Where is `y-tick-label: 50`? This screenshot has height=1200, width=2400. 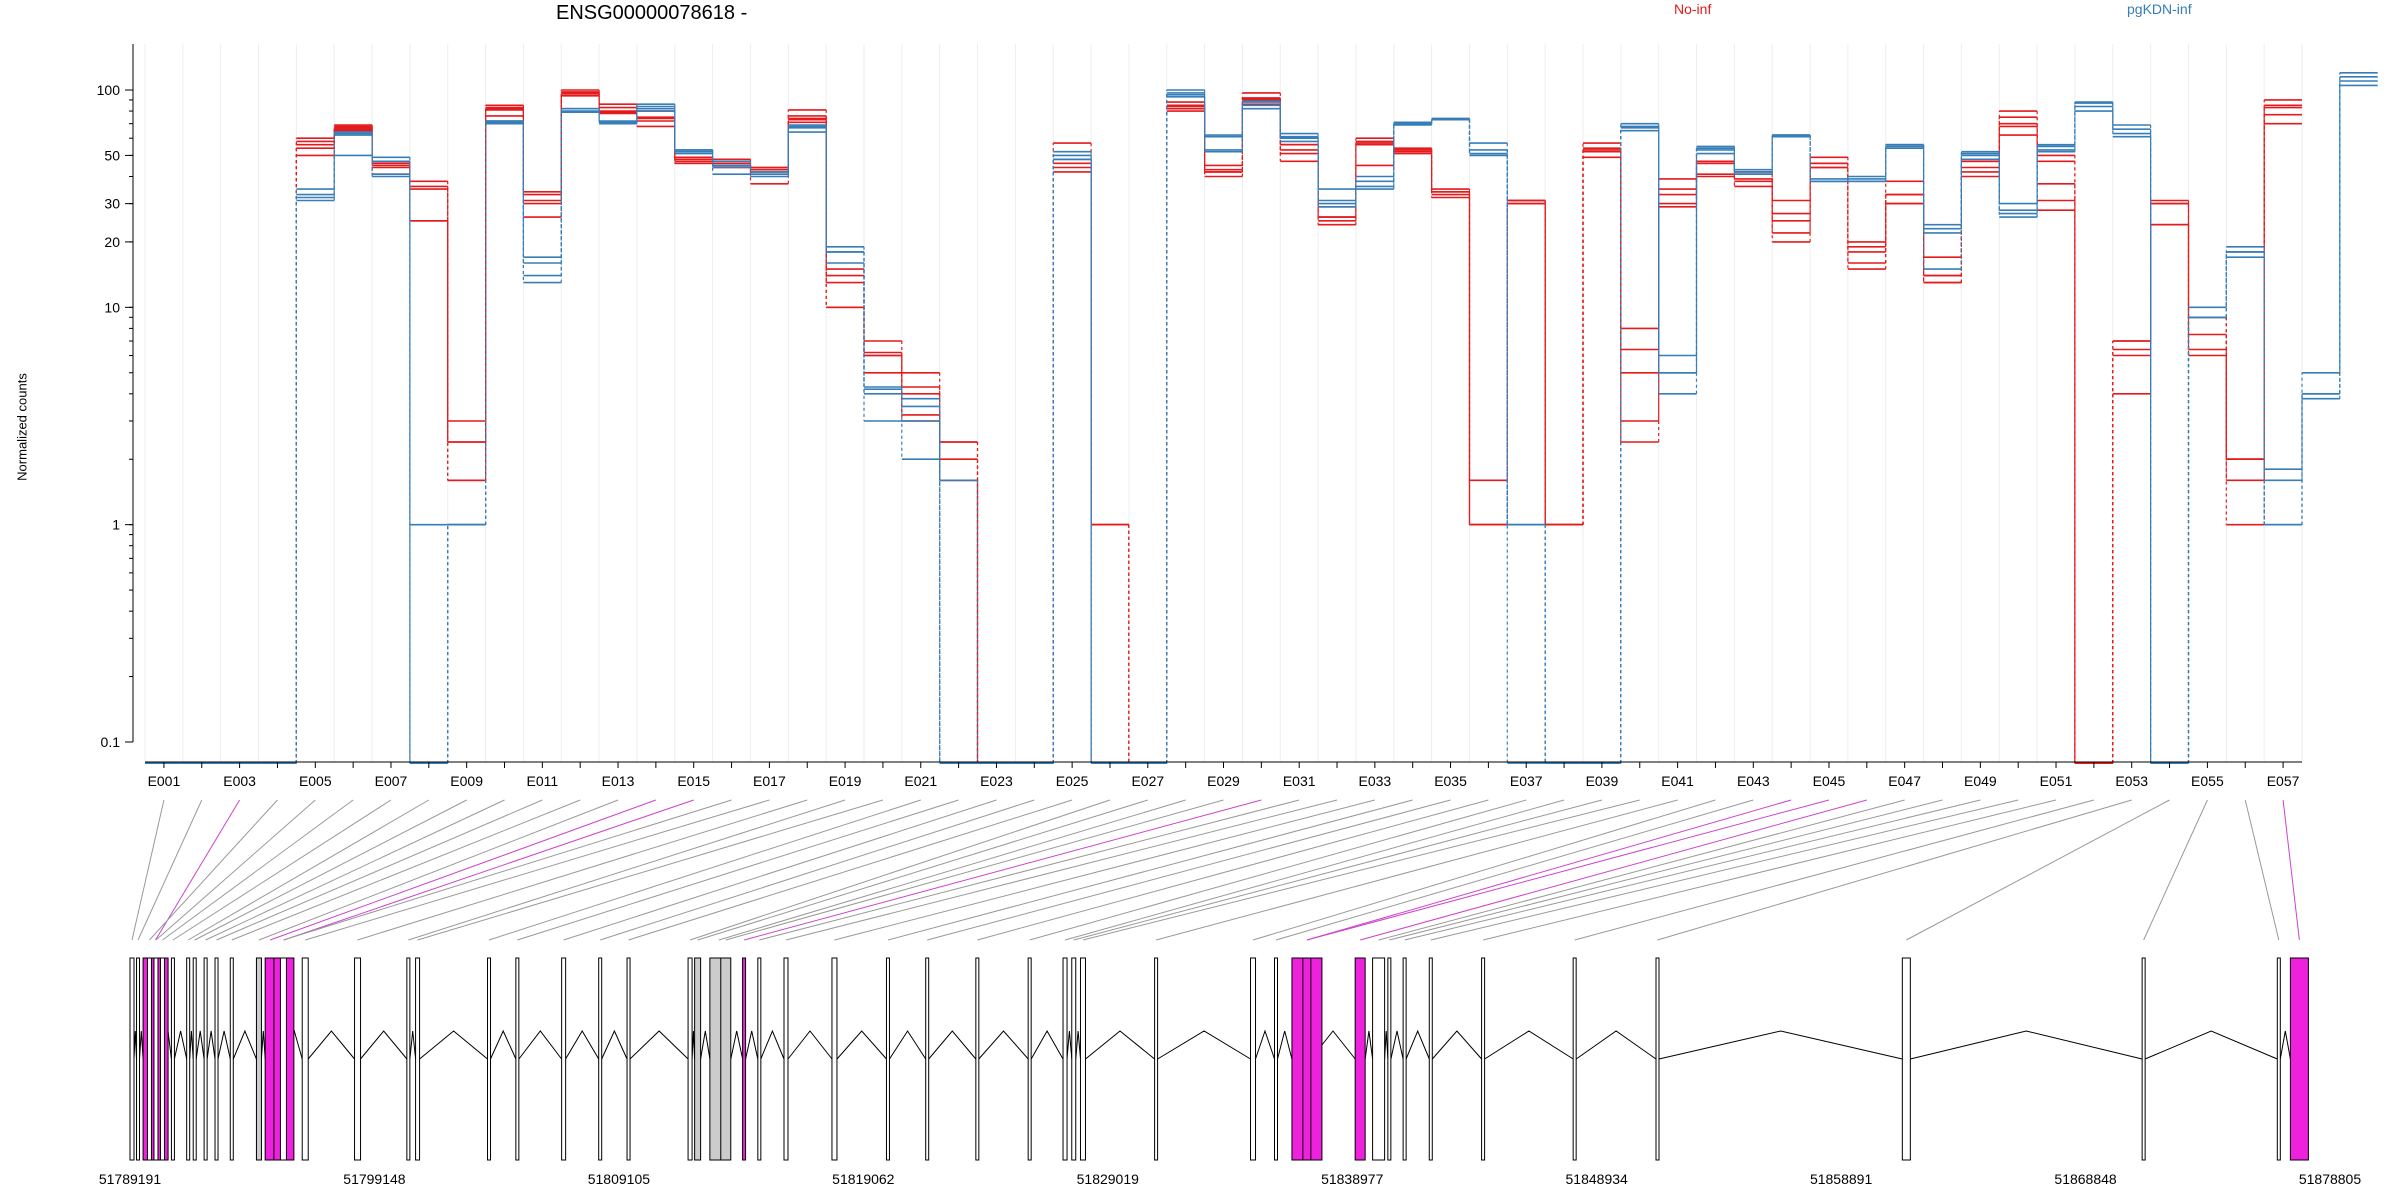 y-tick-label: 50 is located at coordinates (112, 155).